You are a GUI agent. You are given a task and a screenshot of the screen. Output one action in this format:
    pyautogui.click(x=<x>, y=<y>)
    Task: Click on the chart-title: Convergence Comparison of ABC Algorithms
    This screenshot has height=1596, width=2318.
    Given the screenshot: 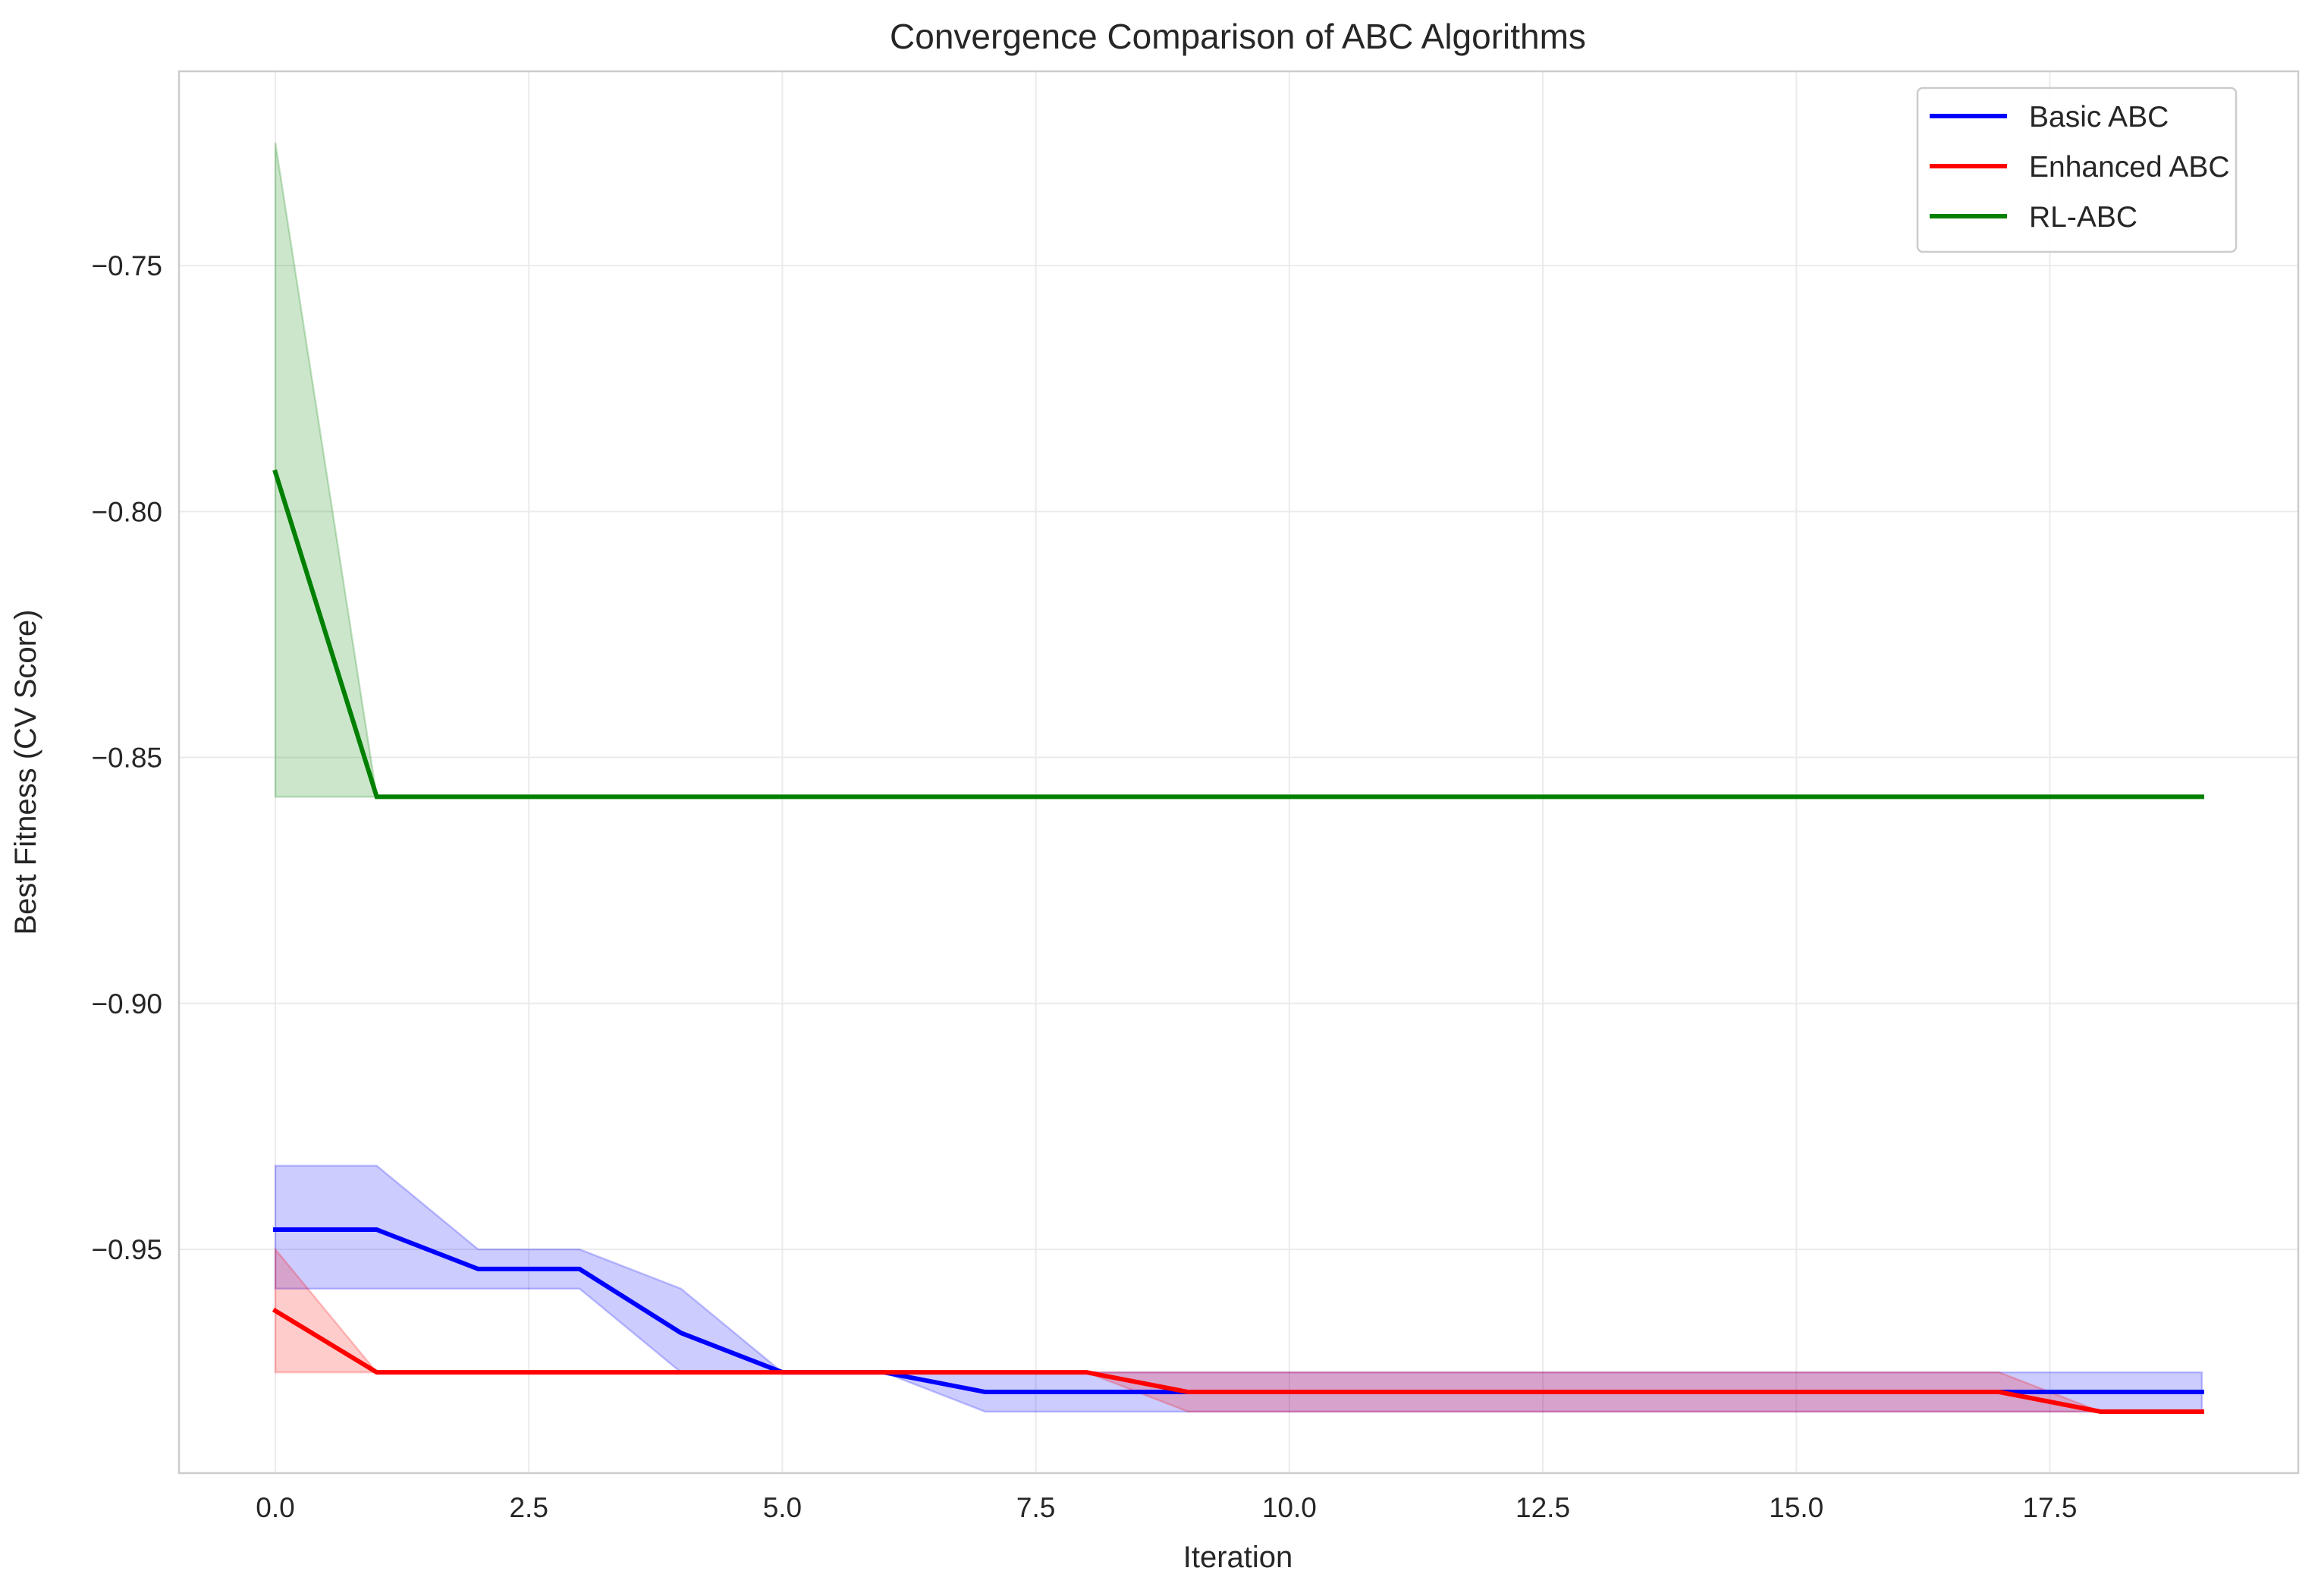 What is the action you would take?
    pyautogui.click(x=1238, y=36)
    